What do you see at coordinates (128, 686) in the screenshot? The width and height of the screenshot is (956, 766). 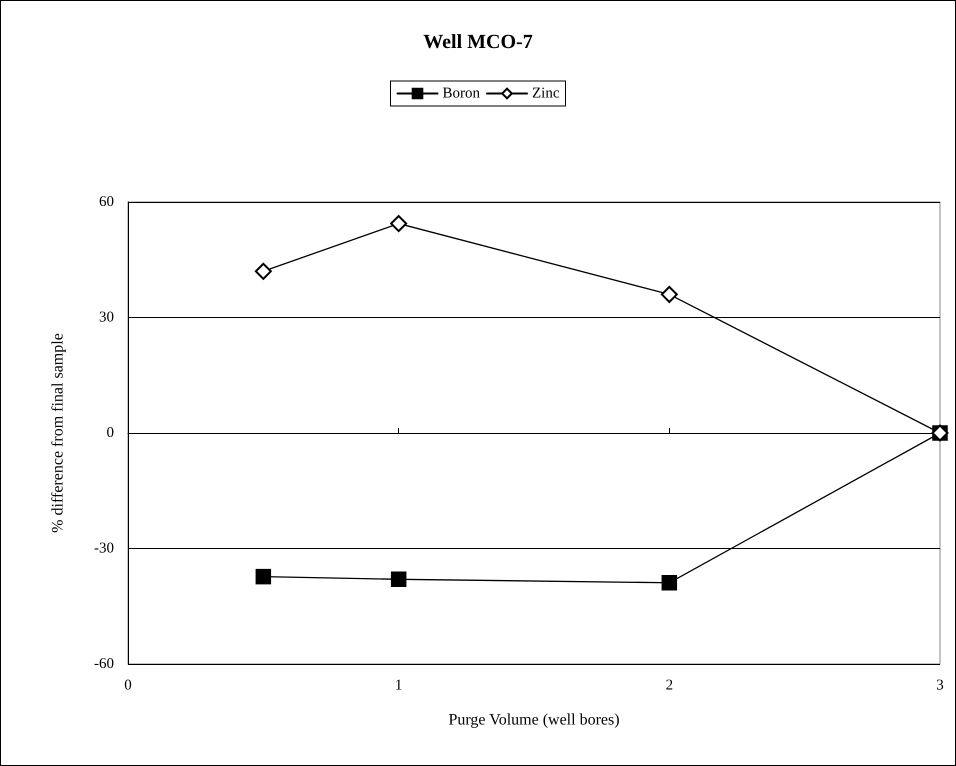 I see `x-tick-label: 0` at bounding box center [128, 686].